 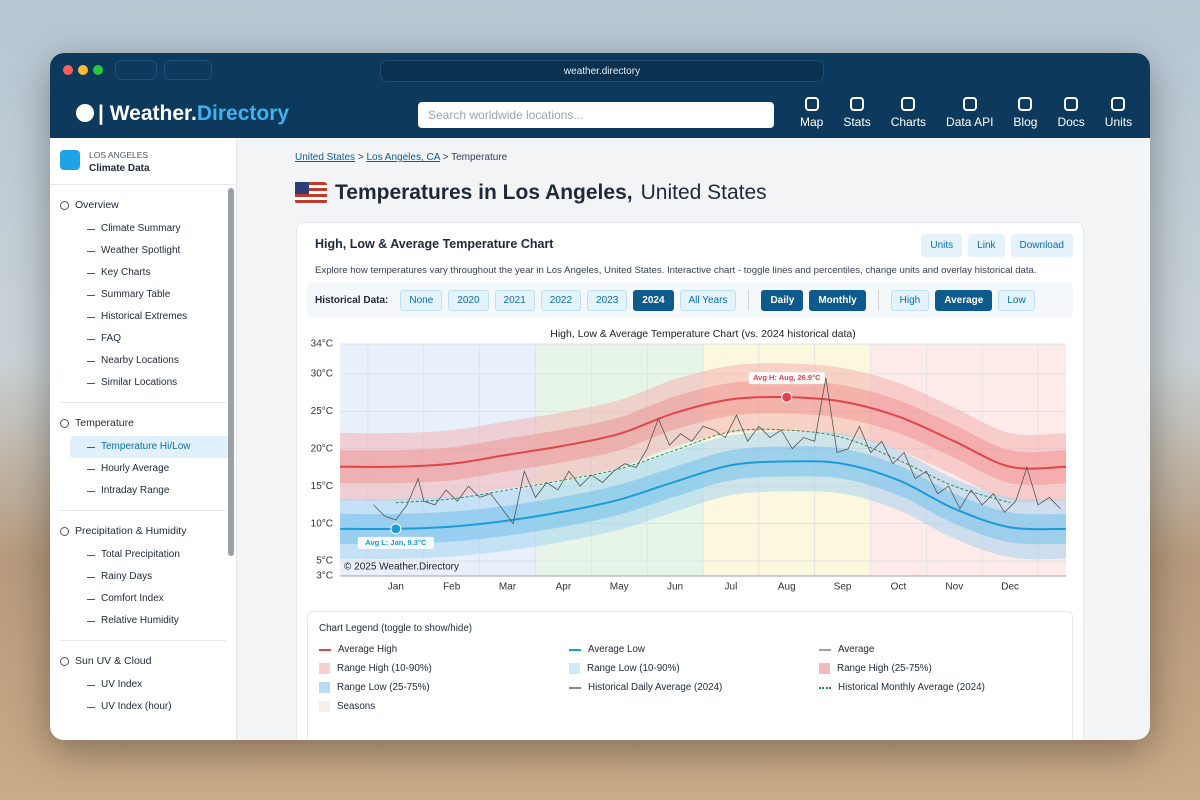 What do you see at coordinates (143, 661) in the screenshot?
I see `section-heading: Sun UV & Cloud` at bounding box center [143, 661].